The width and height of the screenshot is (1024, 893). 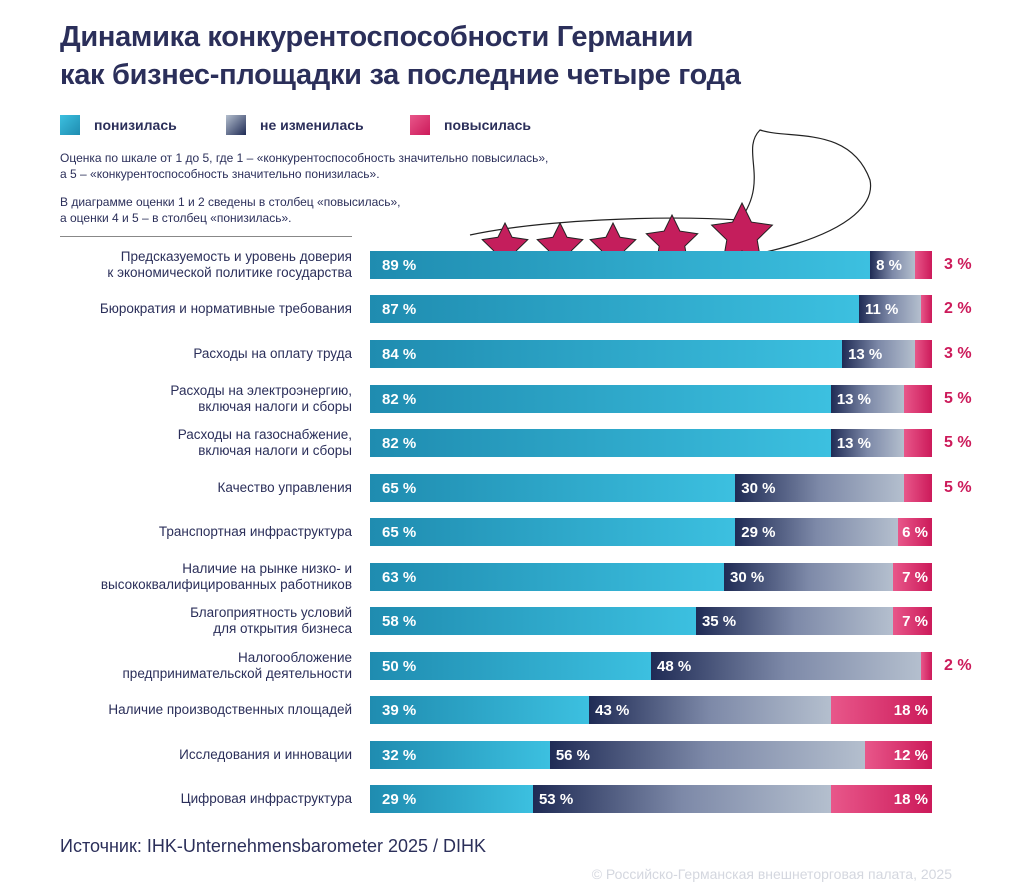 I want to click on bar-increased: 7 %, so click(x=912, y=621).